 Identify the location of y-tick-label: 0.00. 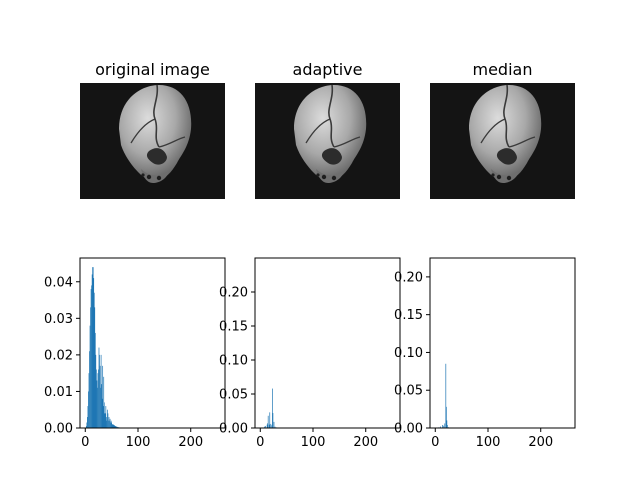
(58, 429).